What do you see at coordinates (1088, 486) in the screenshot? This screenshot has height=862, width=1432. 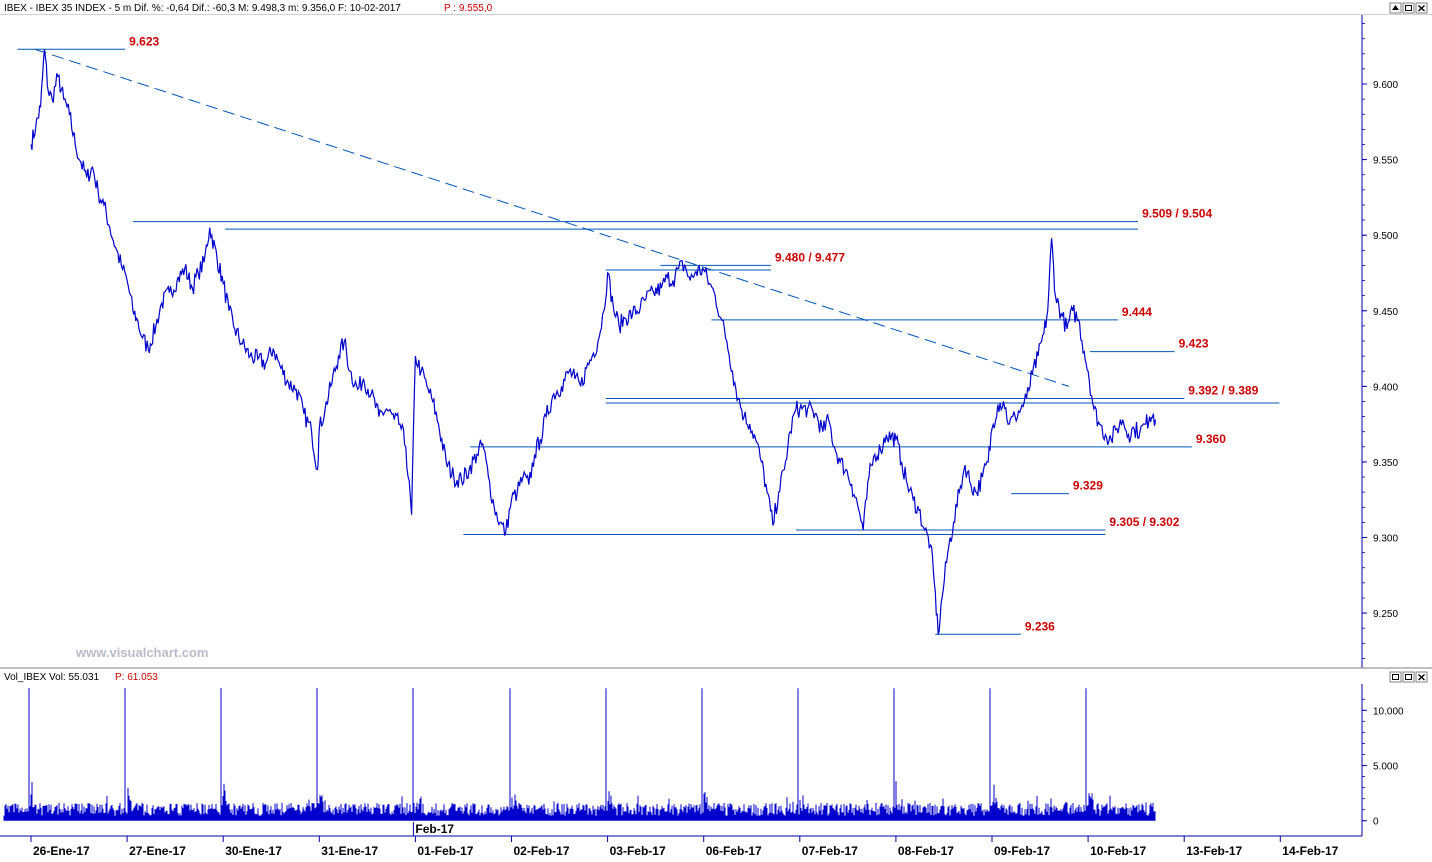 I see `level-label: 9.329` at bounding box center [1088, 486].